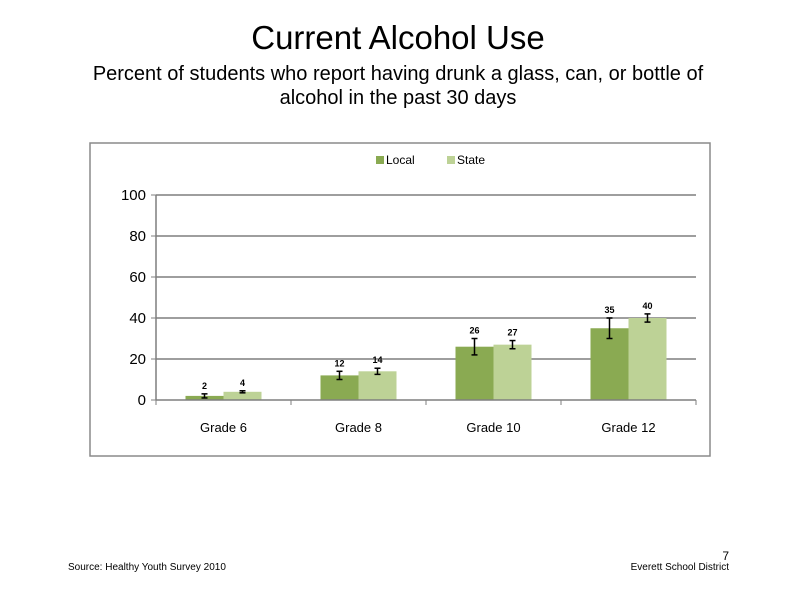  Describe the element at coordinates (609, 364) in the screenshot. I see `bar-local` at that location.